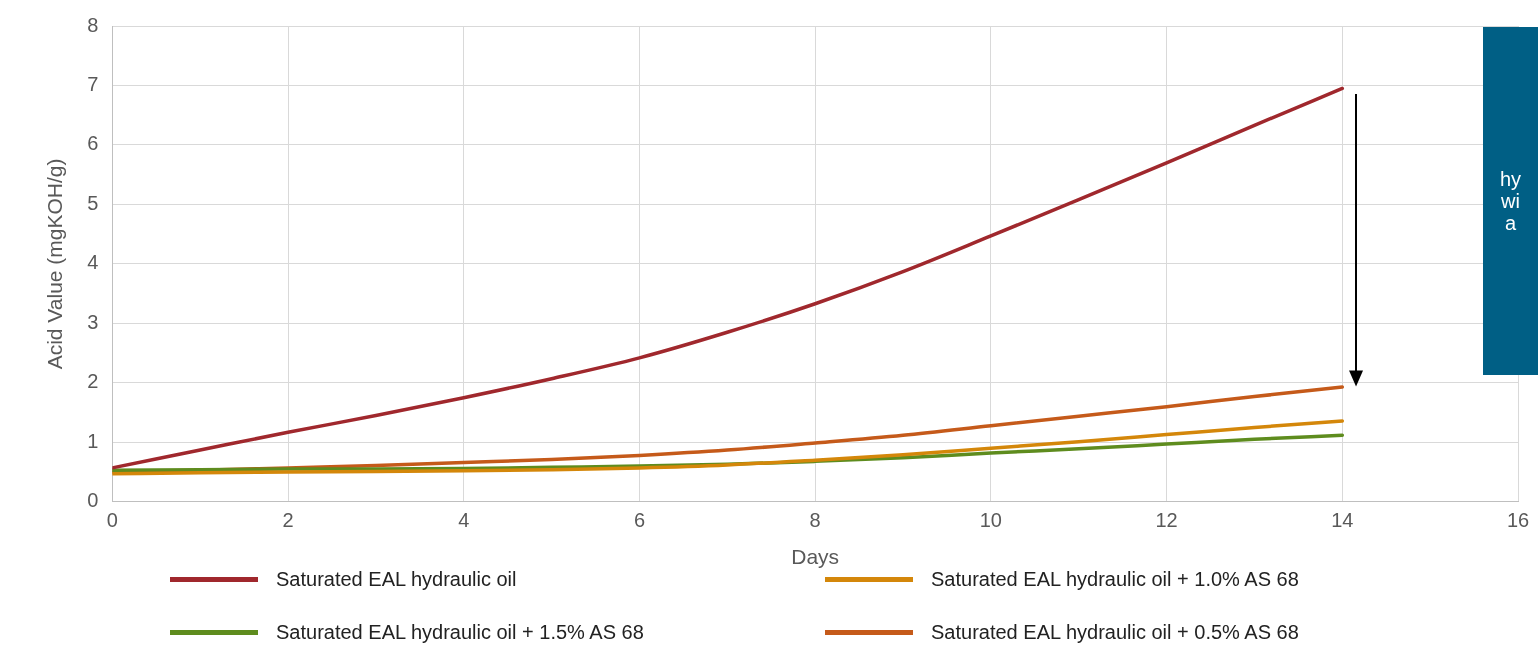 This screenshot has height=659, width=1538. What do you see at coordinates (93, 24) in the screenshot?
I see `y-tick-label: 8` at bounding box center [93, 24].